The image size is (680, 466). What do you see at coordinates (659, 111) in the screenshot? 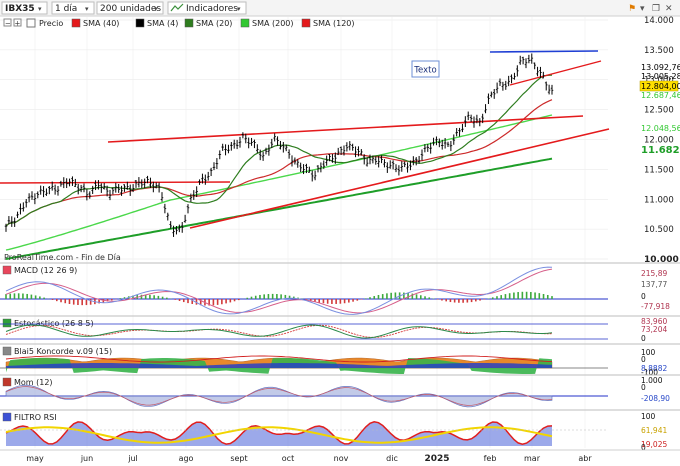
I see `price-tick-label: 12.500` at bounding box center [659, 111].